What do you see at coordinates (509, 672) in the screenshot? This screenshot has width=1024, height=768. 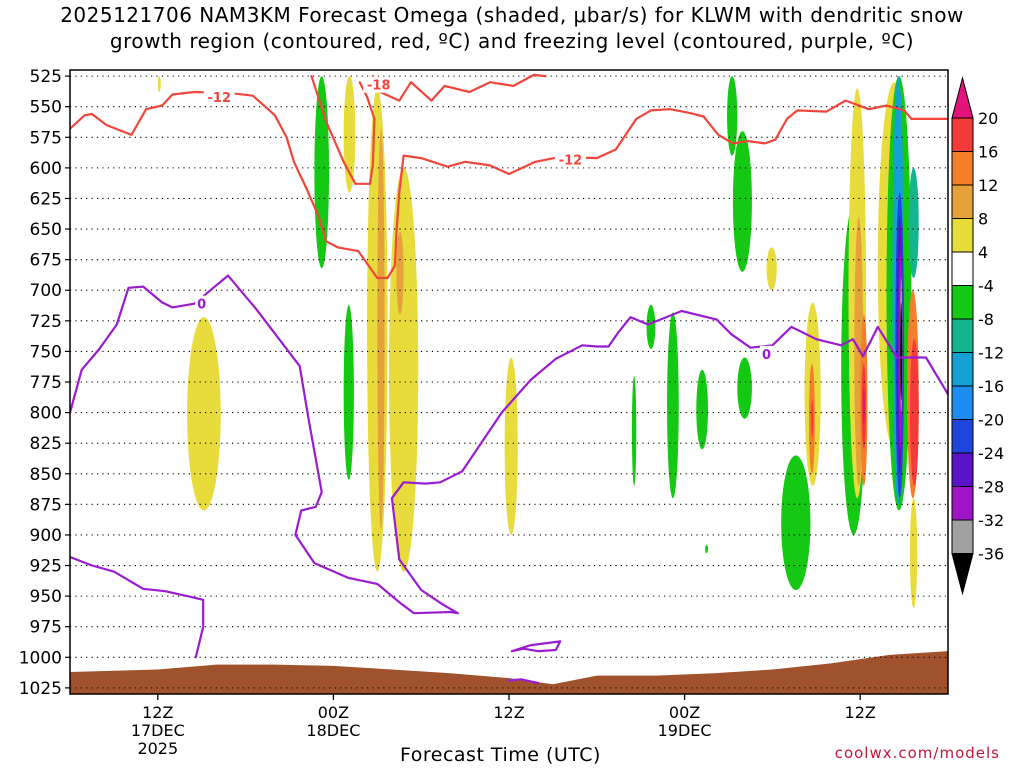 I see `terrain-layer` at bounding box center [509, 672].